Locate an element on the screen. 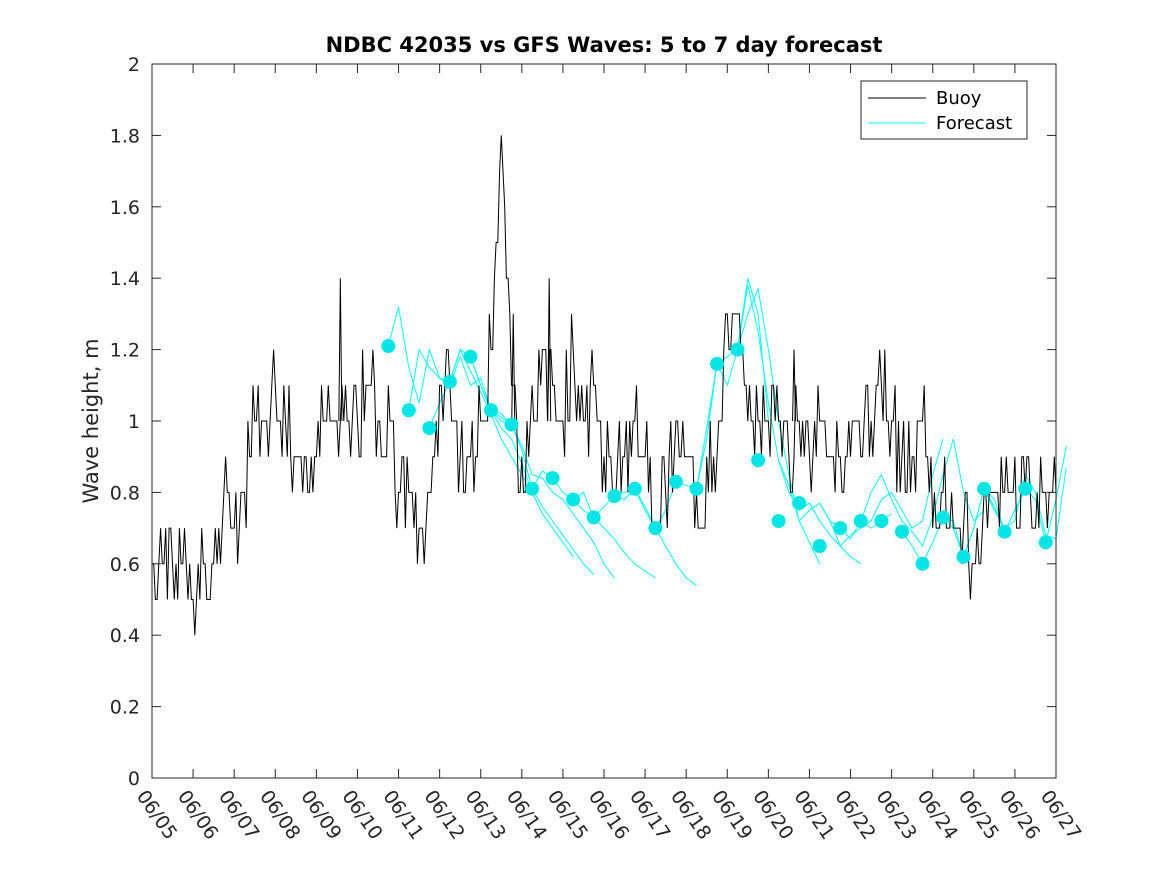 The width and height of the screenshot is (1167, 875). y-tick-label: 0.8 is located at coordinates (125, 493).